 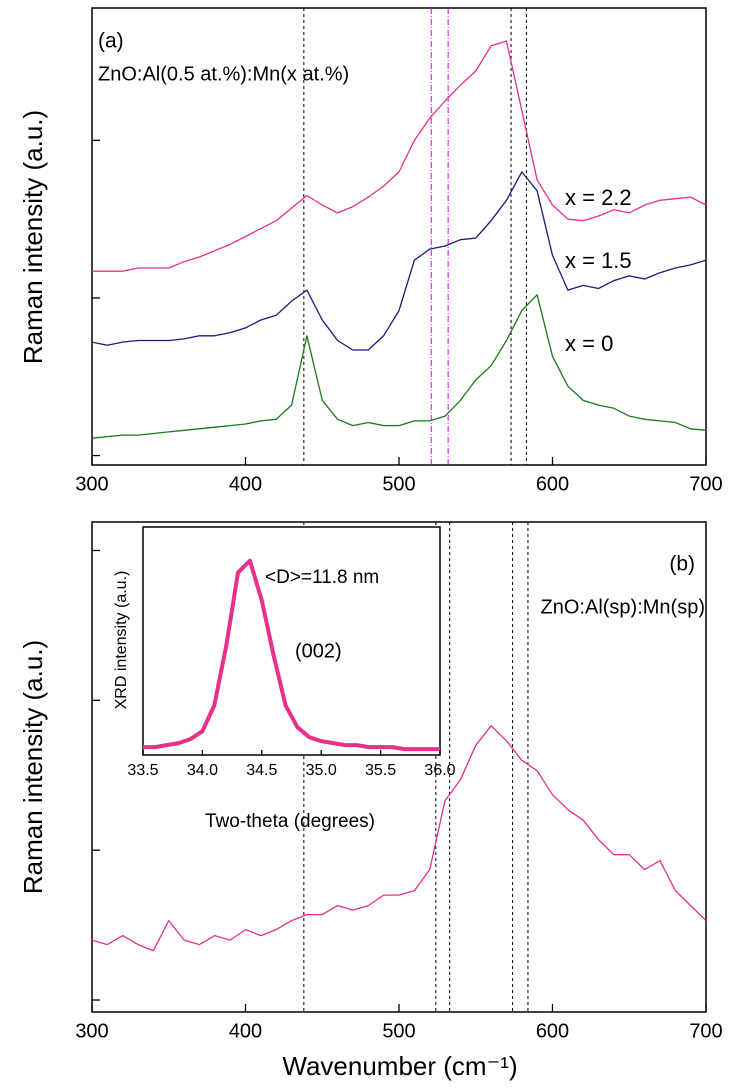 What do you see at coordinates (318, 651) in the screenshot?
I see `peak-label: (002)` at bounding box center [318, 651].